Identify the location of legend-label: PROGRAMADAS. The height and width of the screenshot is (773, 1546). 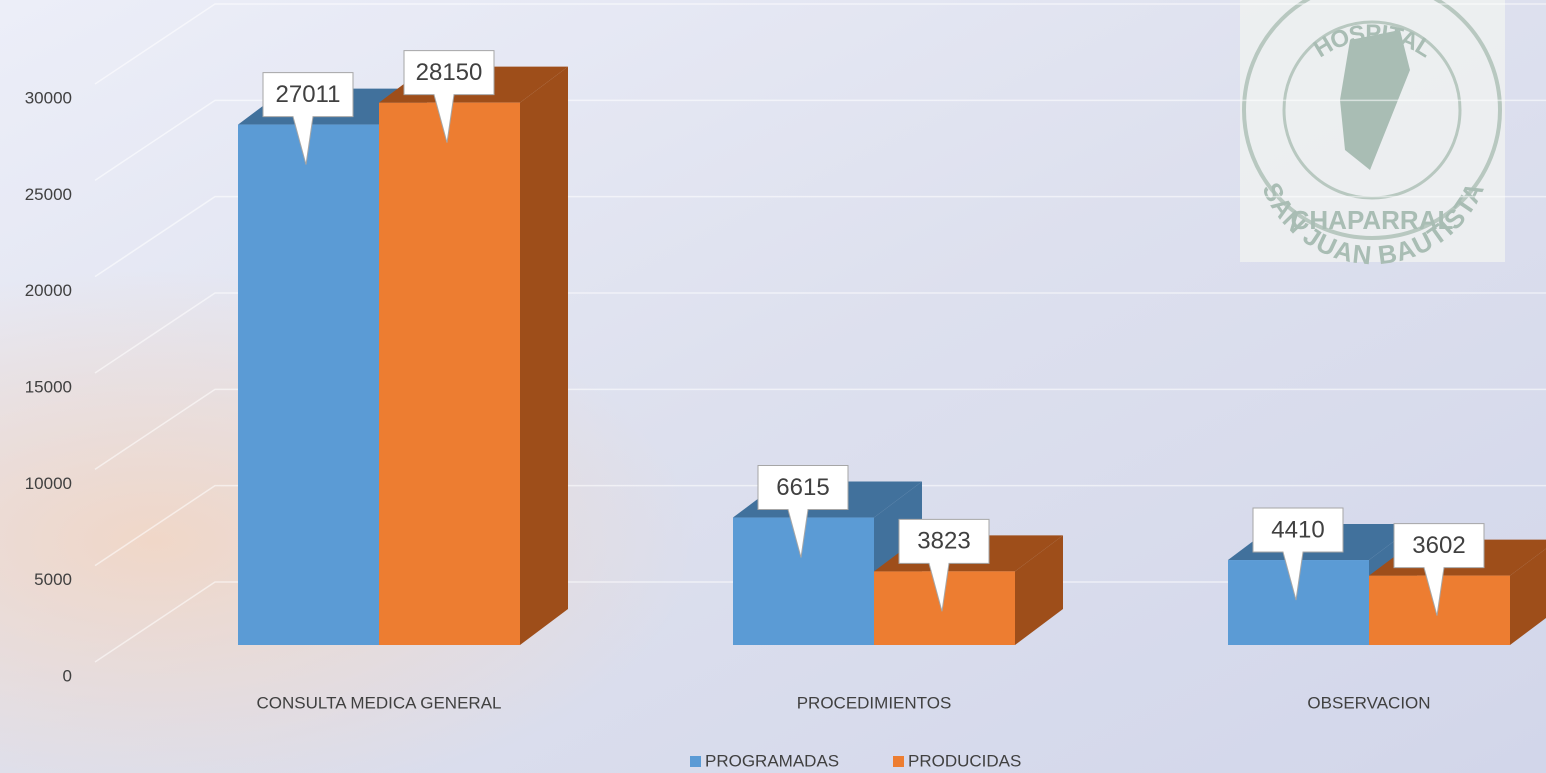
(772, 760).